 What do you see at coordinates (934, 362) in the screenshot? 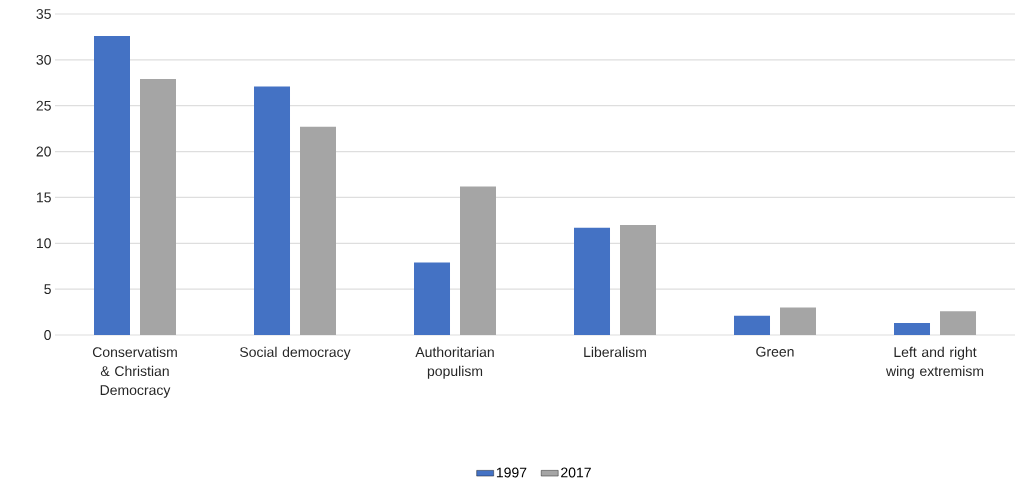
I see `x-tick-label: Left and right wing extremism` at bounding box center [934, 362].